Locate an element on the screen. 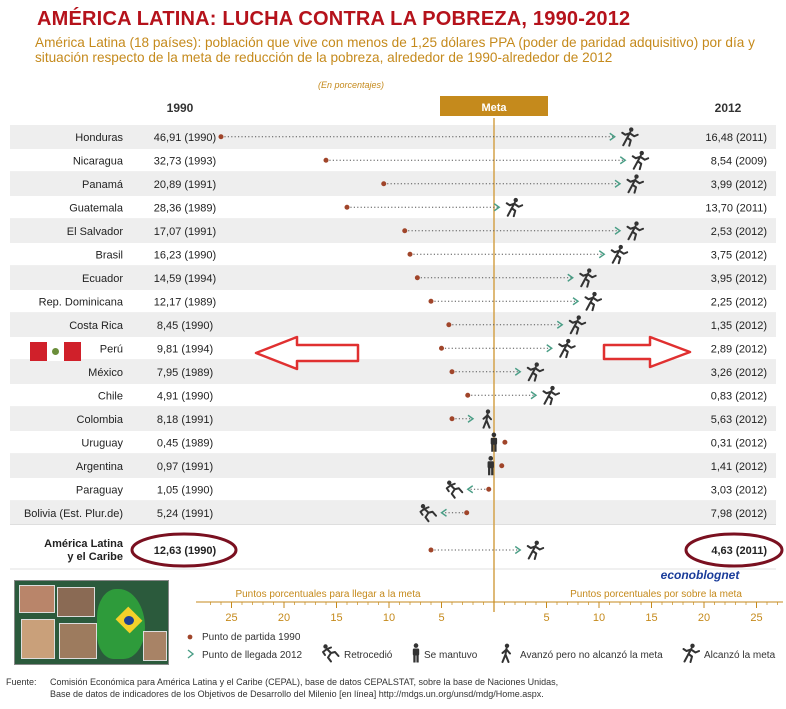 The image size is (786, 709). row-band-paraguay is located at coordinates (393, 489).